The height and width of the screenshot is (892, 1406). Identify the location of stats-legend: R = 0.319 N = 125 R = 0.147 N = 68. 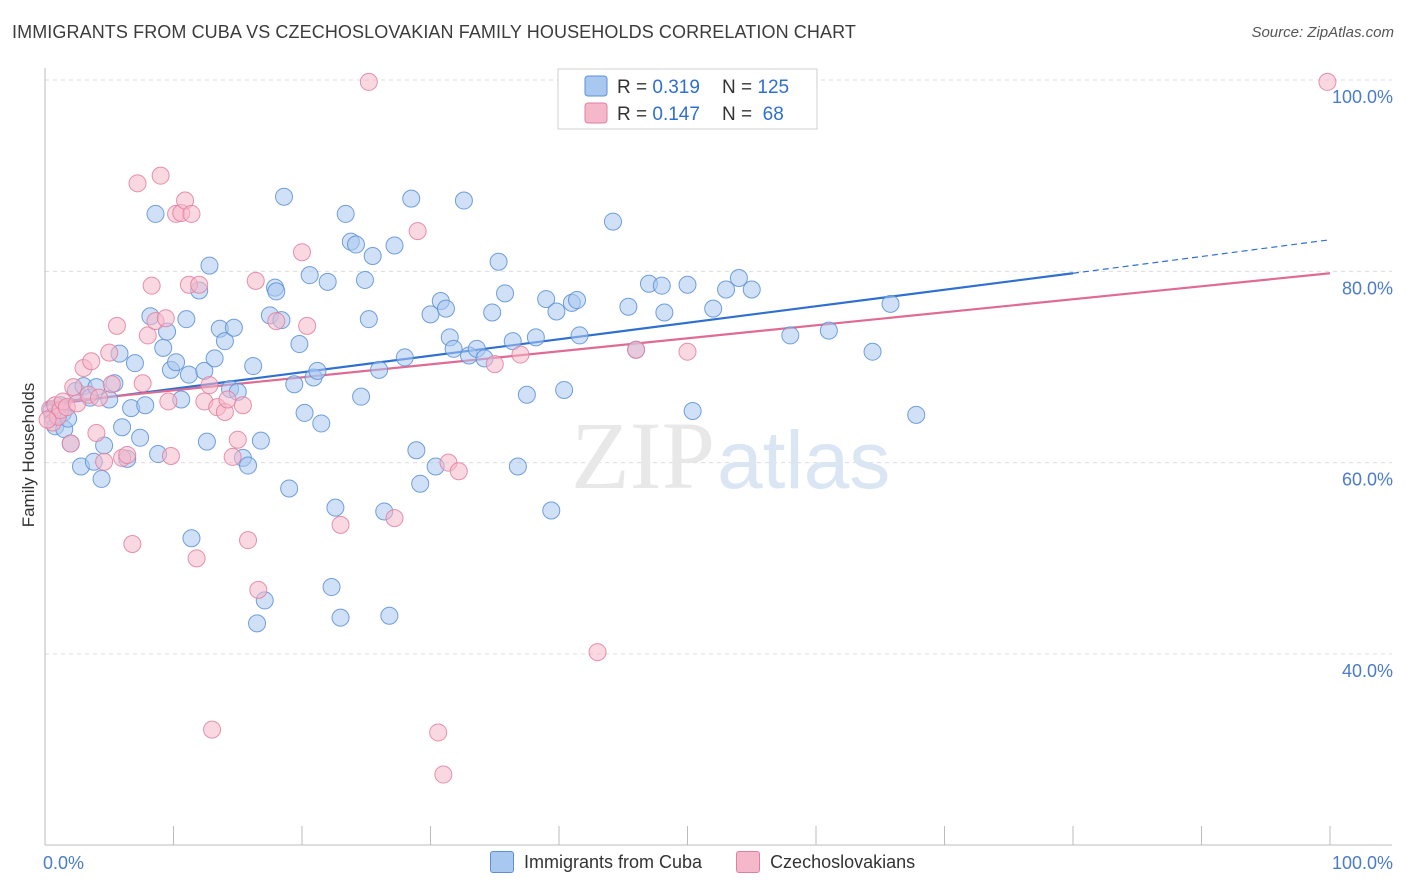
(687, 99).